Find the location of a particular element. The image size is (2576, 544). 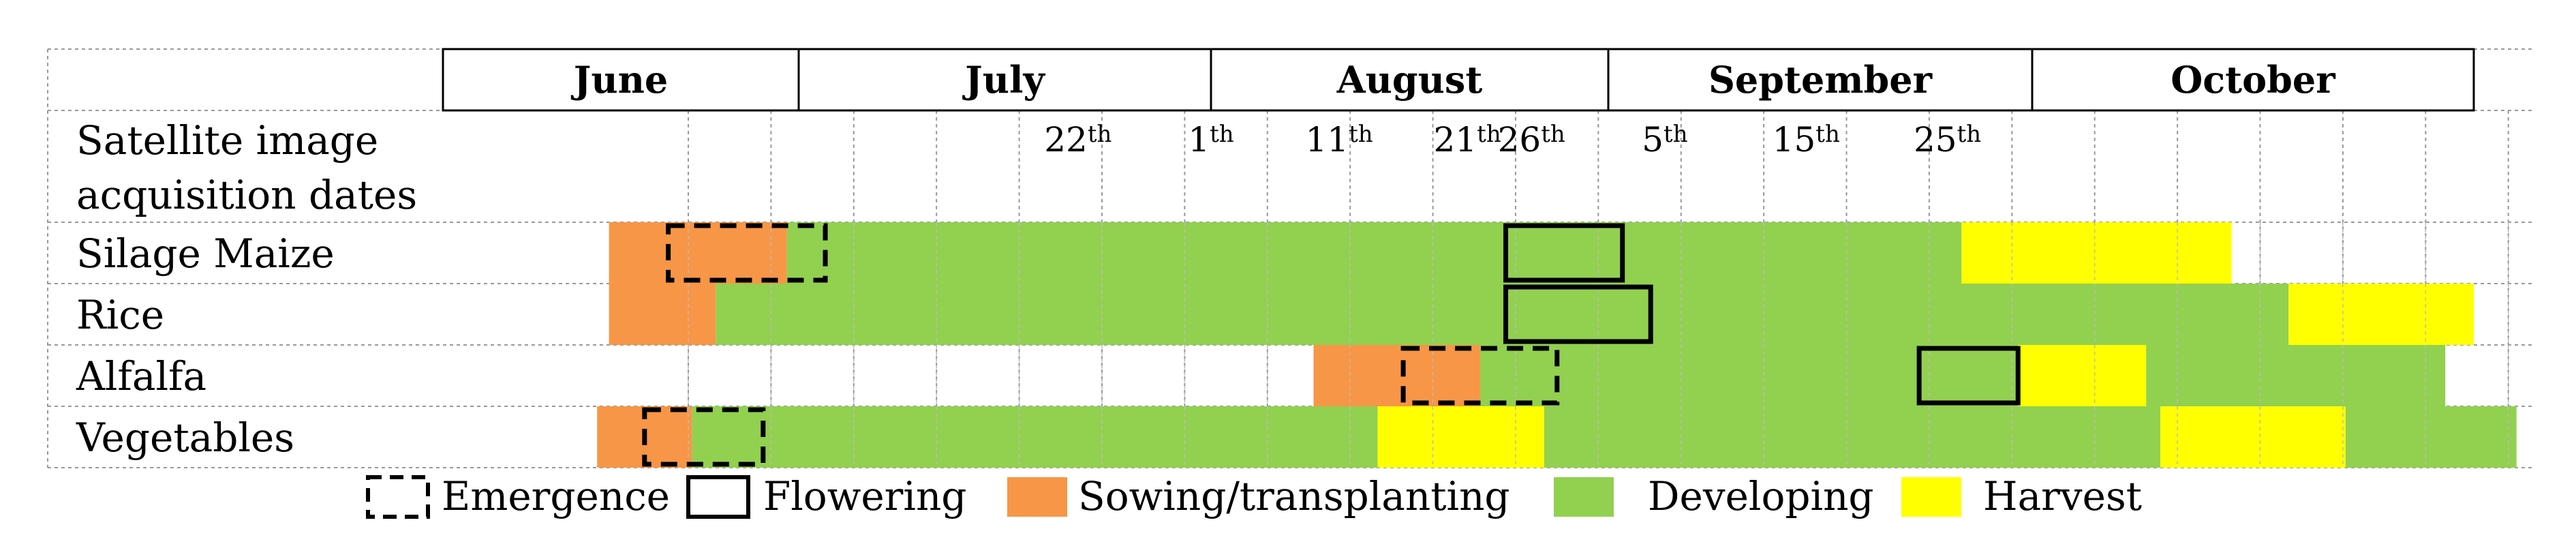

crop-label: Rice is located at coordinates (120, 315).